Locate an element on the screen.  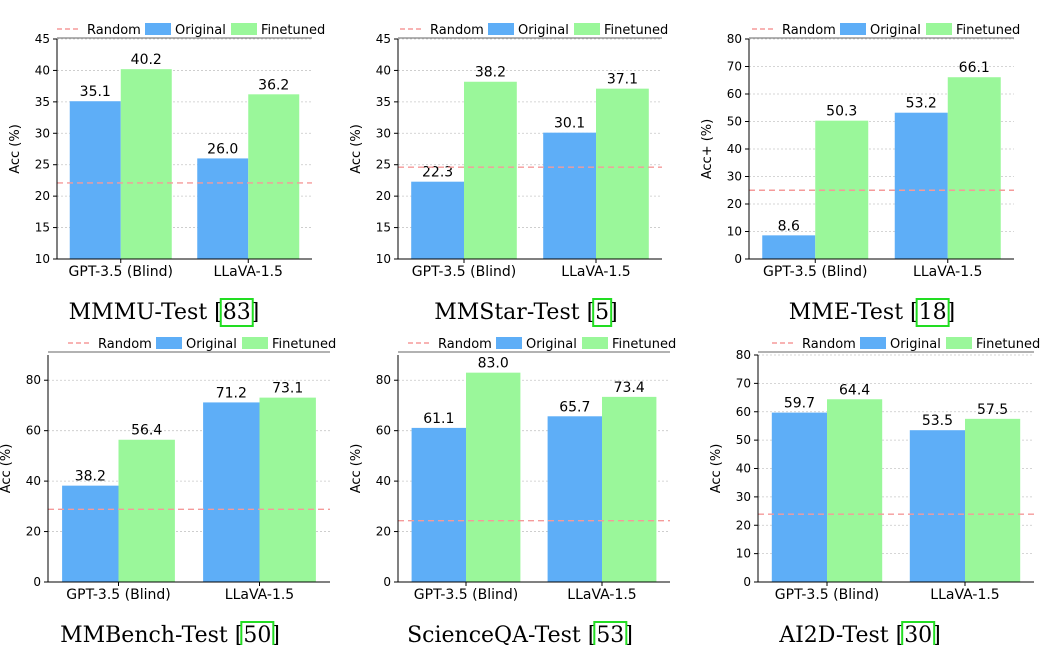
caption-text: AI2D-Test [30] is located at coordinates (859, 634).